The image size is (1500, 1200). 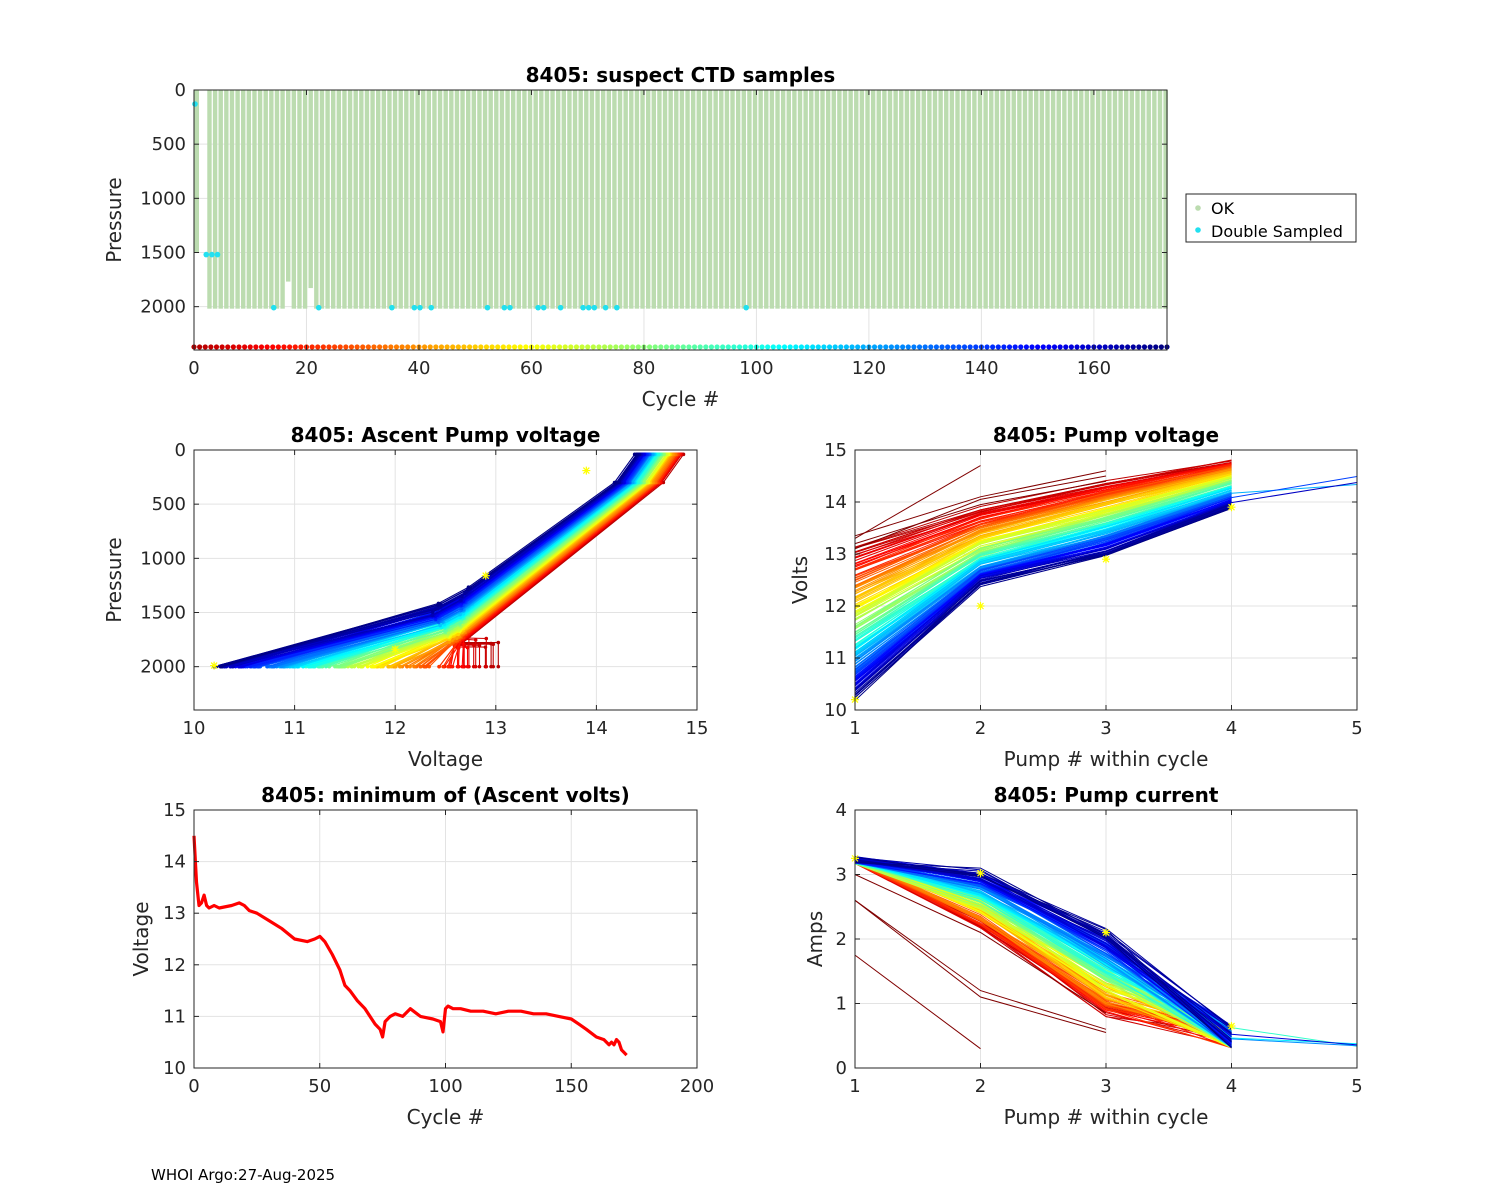 I want to click on x-tick-label: 12, so click(x=395, y=728).